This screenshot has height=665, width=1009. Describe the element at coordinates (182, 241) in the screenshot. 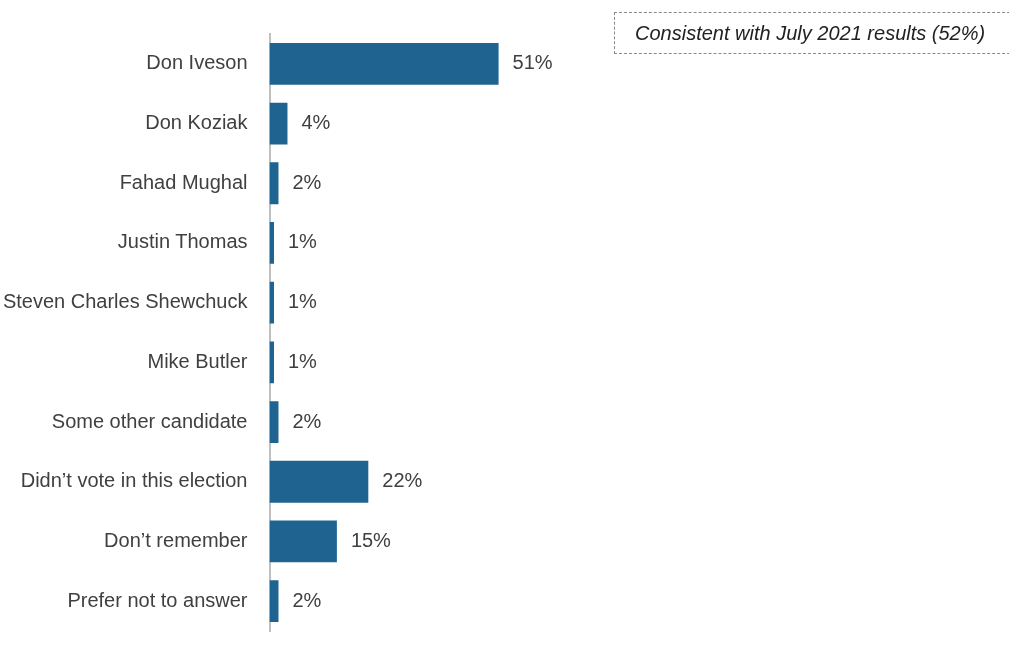

I see `y-tick-label: Justin Thomas` at that location.